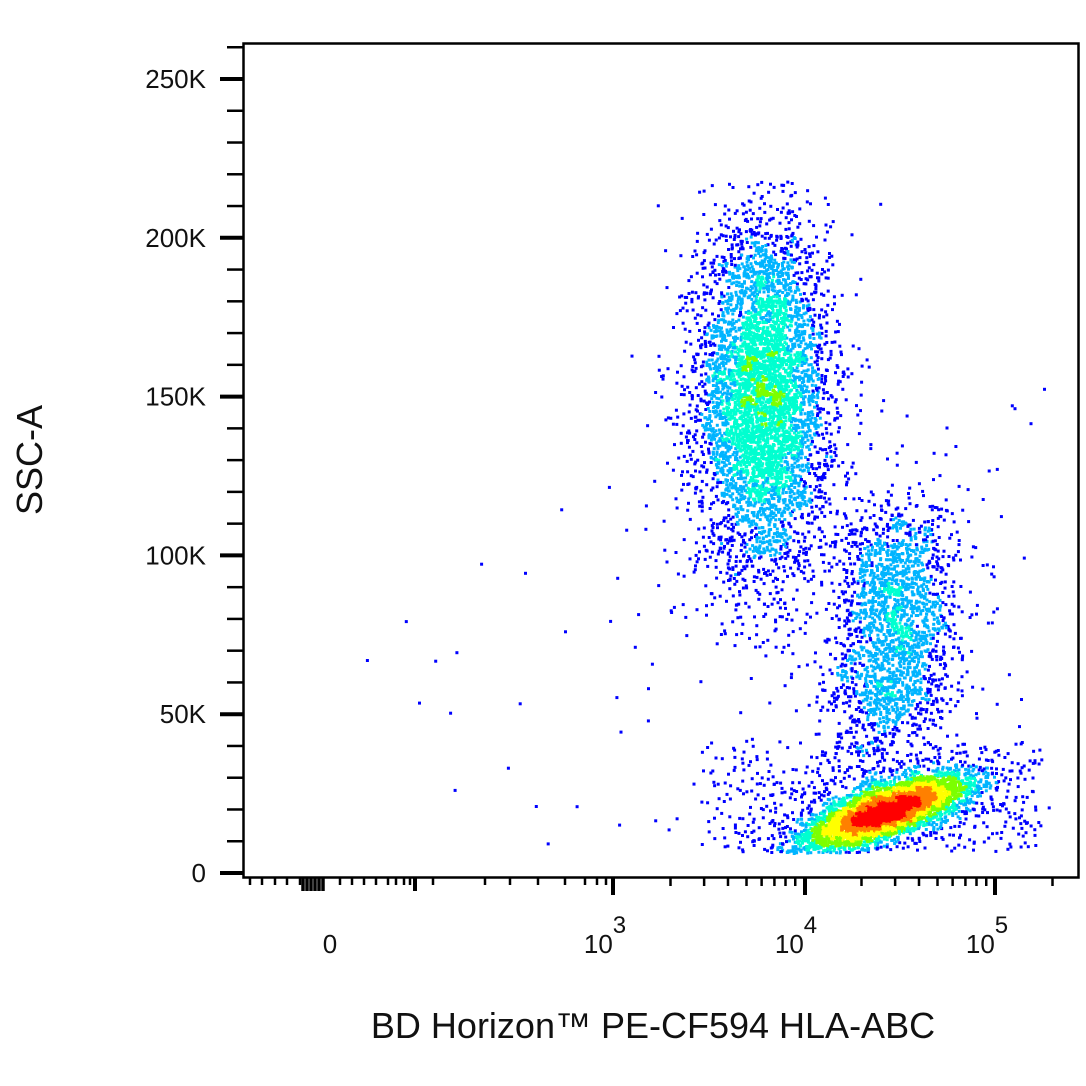  What do you see at coordinates (175, 555) in the screenshot?
I see `y-tick-label: 100K` at bounding box center [175, 555].